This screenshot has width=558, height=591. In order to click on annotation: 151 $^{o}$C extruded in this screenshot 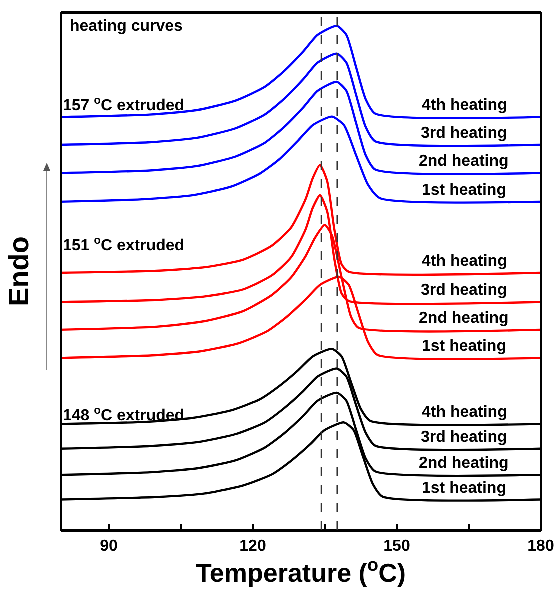, I will do `click(124, 245)`.